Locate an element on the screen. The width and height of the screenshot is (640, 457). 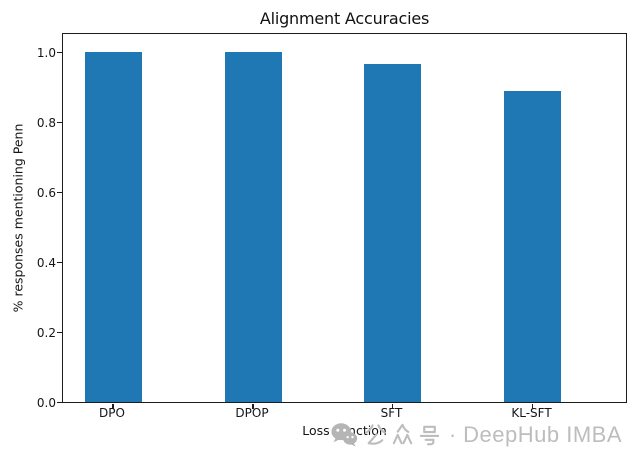
bar-dpo is located at coordinates (113, 227).